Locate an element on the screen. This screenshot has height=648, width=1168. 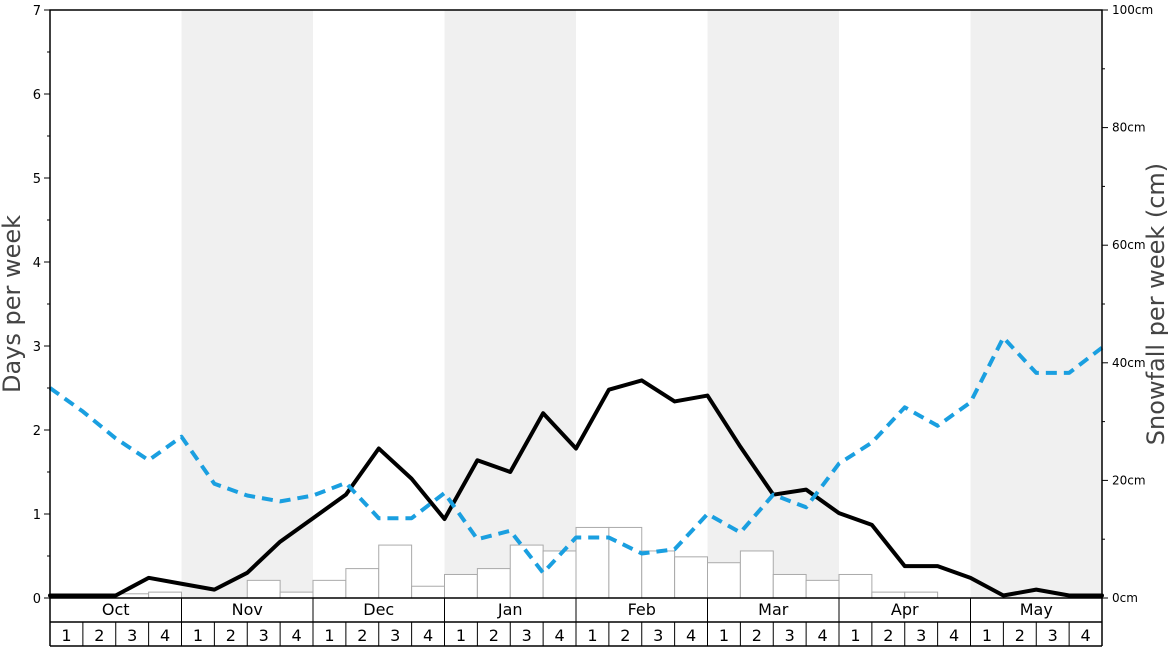
month-label: Mar is located at coordinates (773, 609).